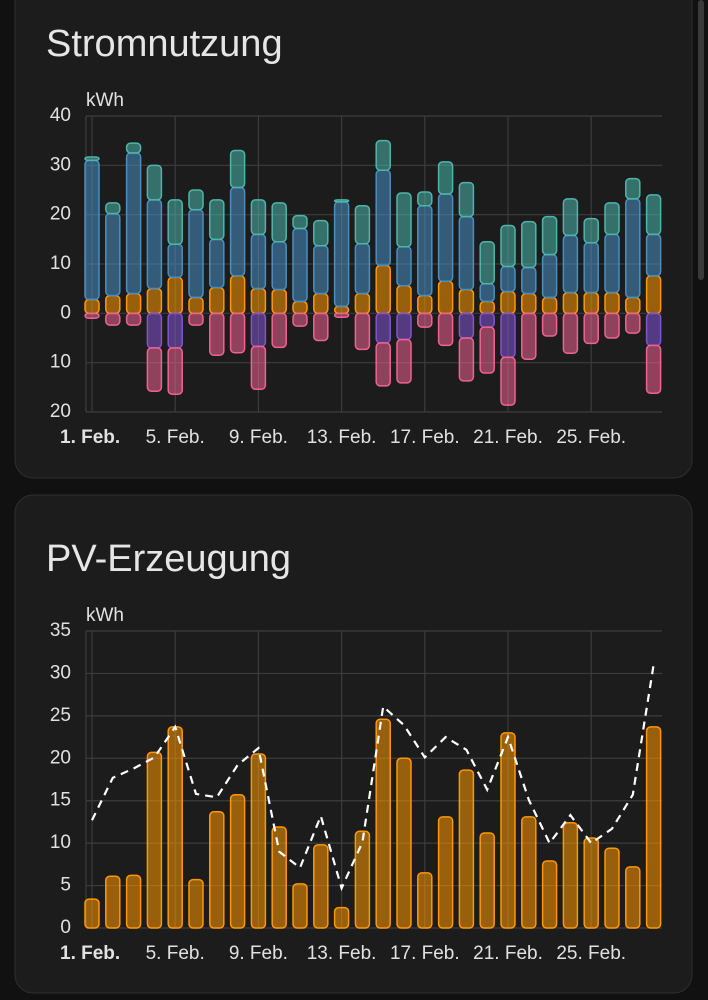 The height and width of the screenshot is (1000, 708). Describe the element at coordinates (65, 312) in the screenshot. I see `y-tick-label: 0` at that location.